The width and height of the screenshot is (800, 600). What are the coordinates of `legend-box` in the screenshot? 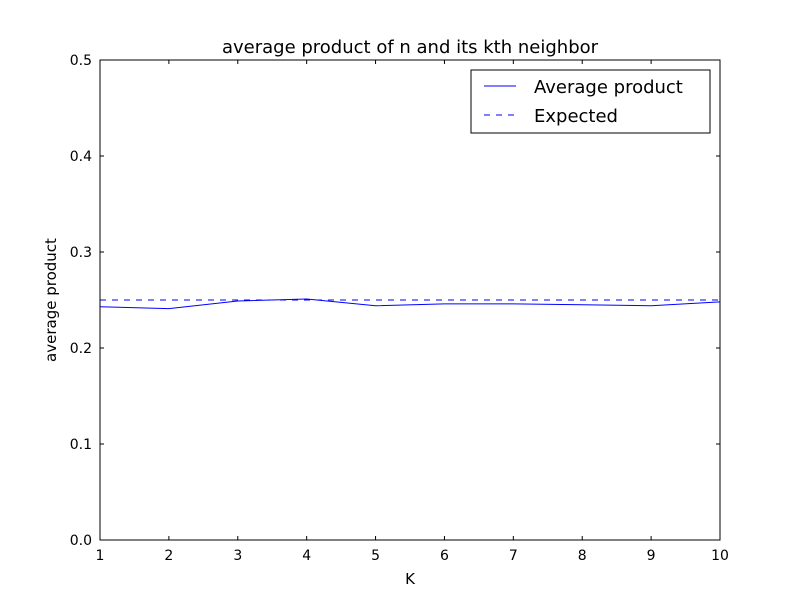 It's located at (590, 101).